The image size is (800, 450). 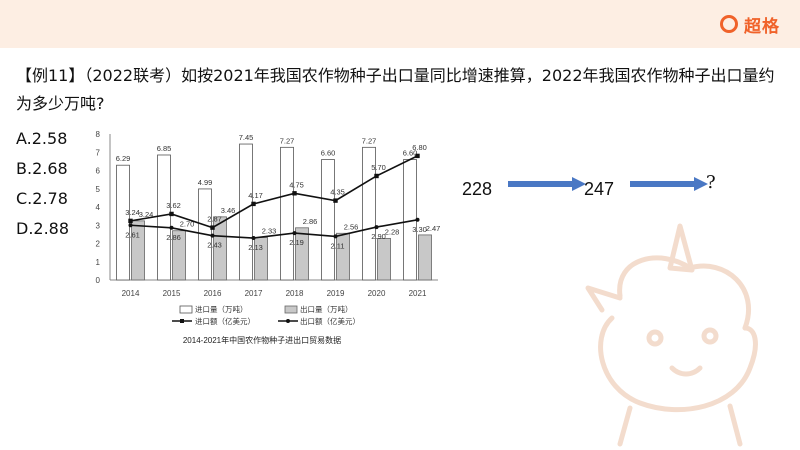 I want to click on import-volume-label: 6.85, so click(x=164, y=148).